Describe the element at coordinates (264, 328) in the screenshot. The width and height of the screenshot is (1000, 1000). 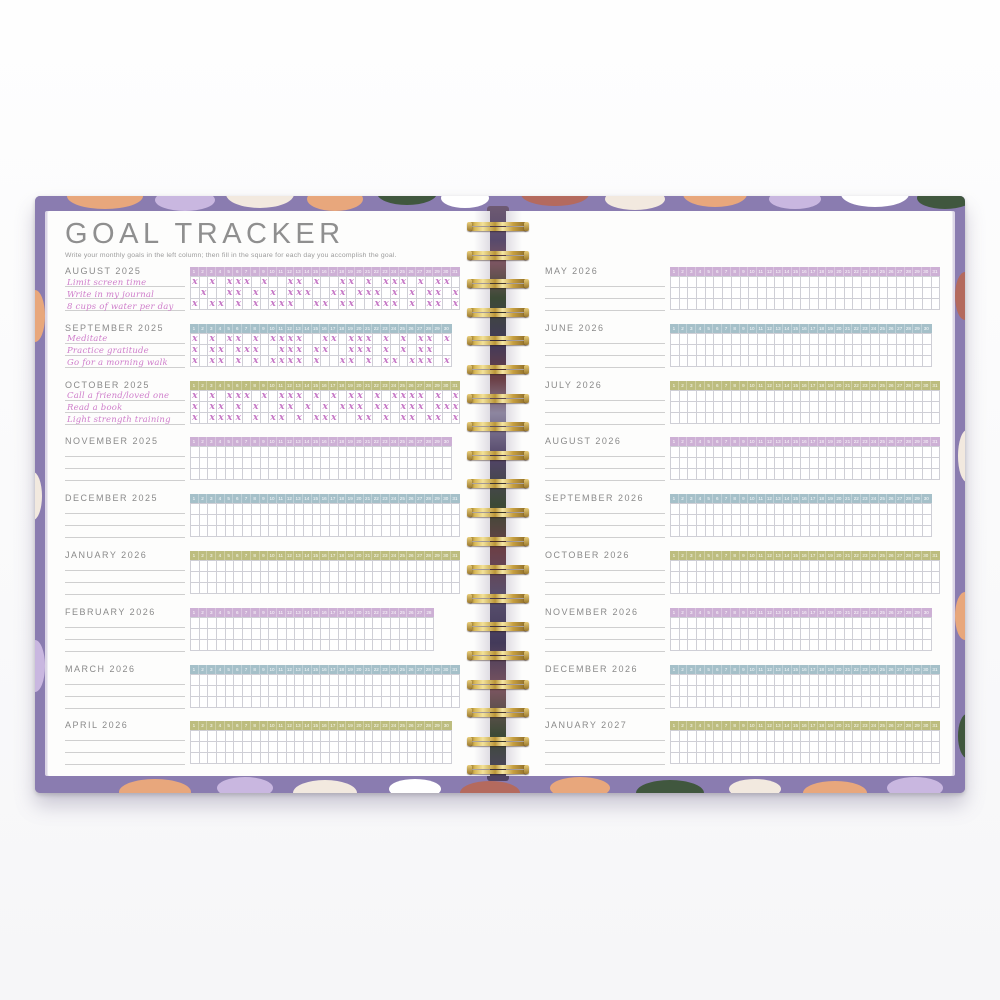
I see `day-number: 9` at that location.